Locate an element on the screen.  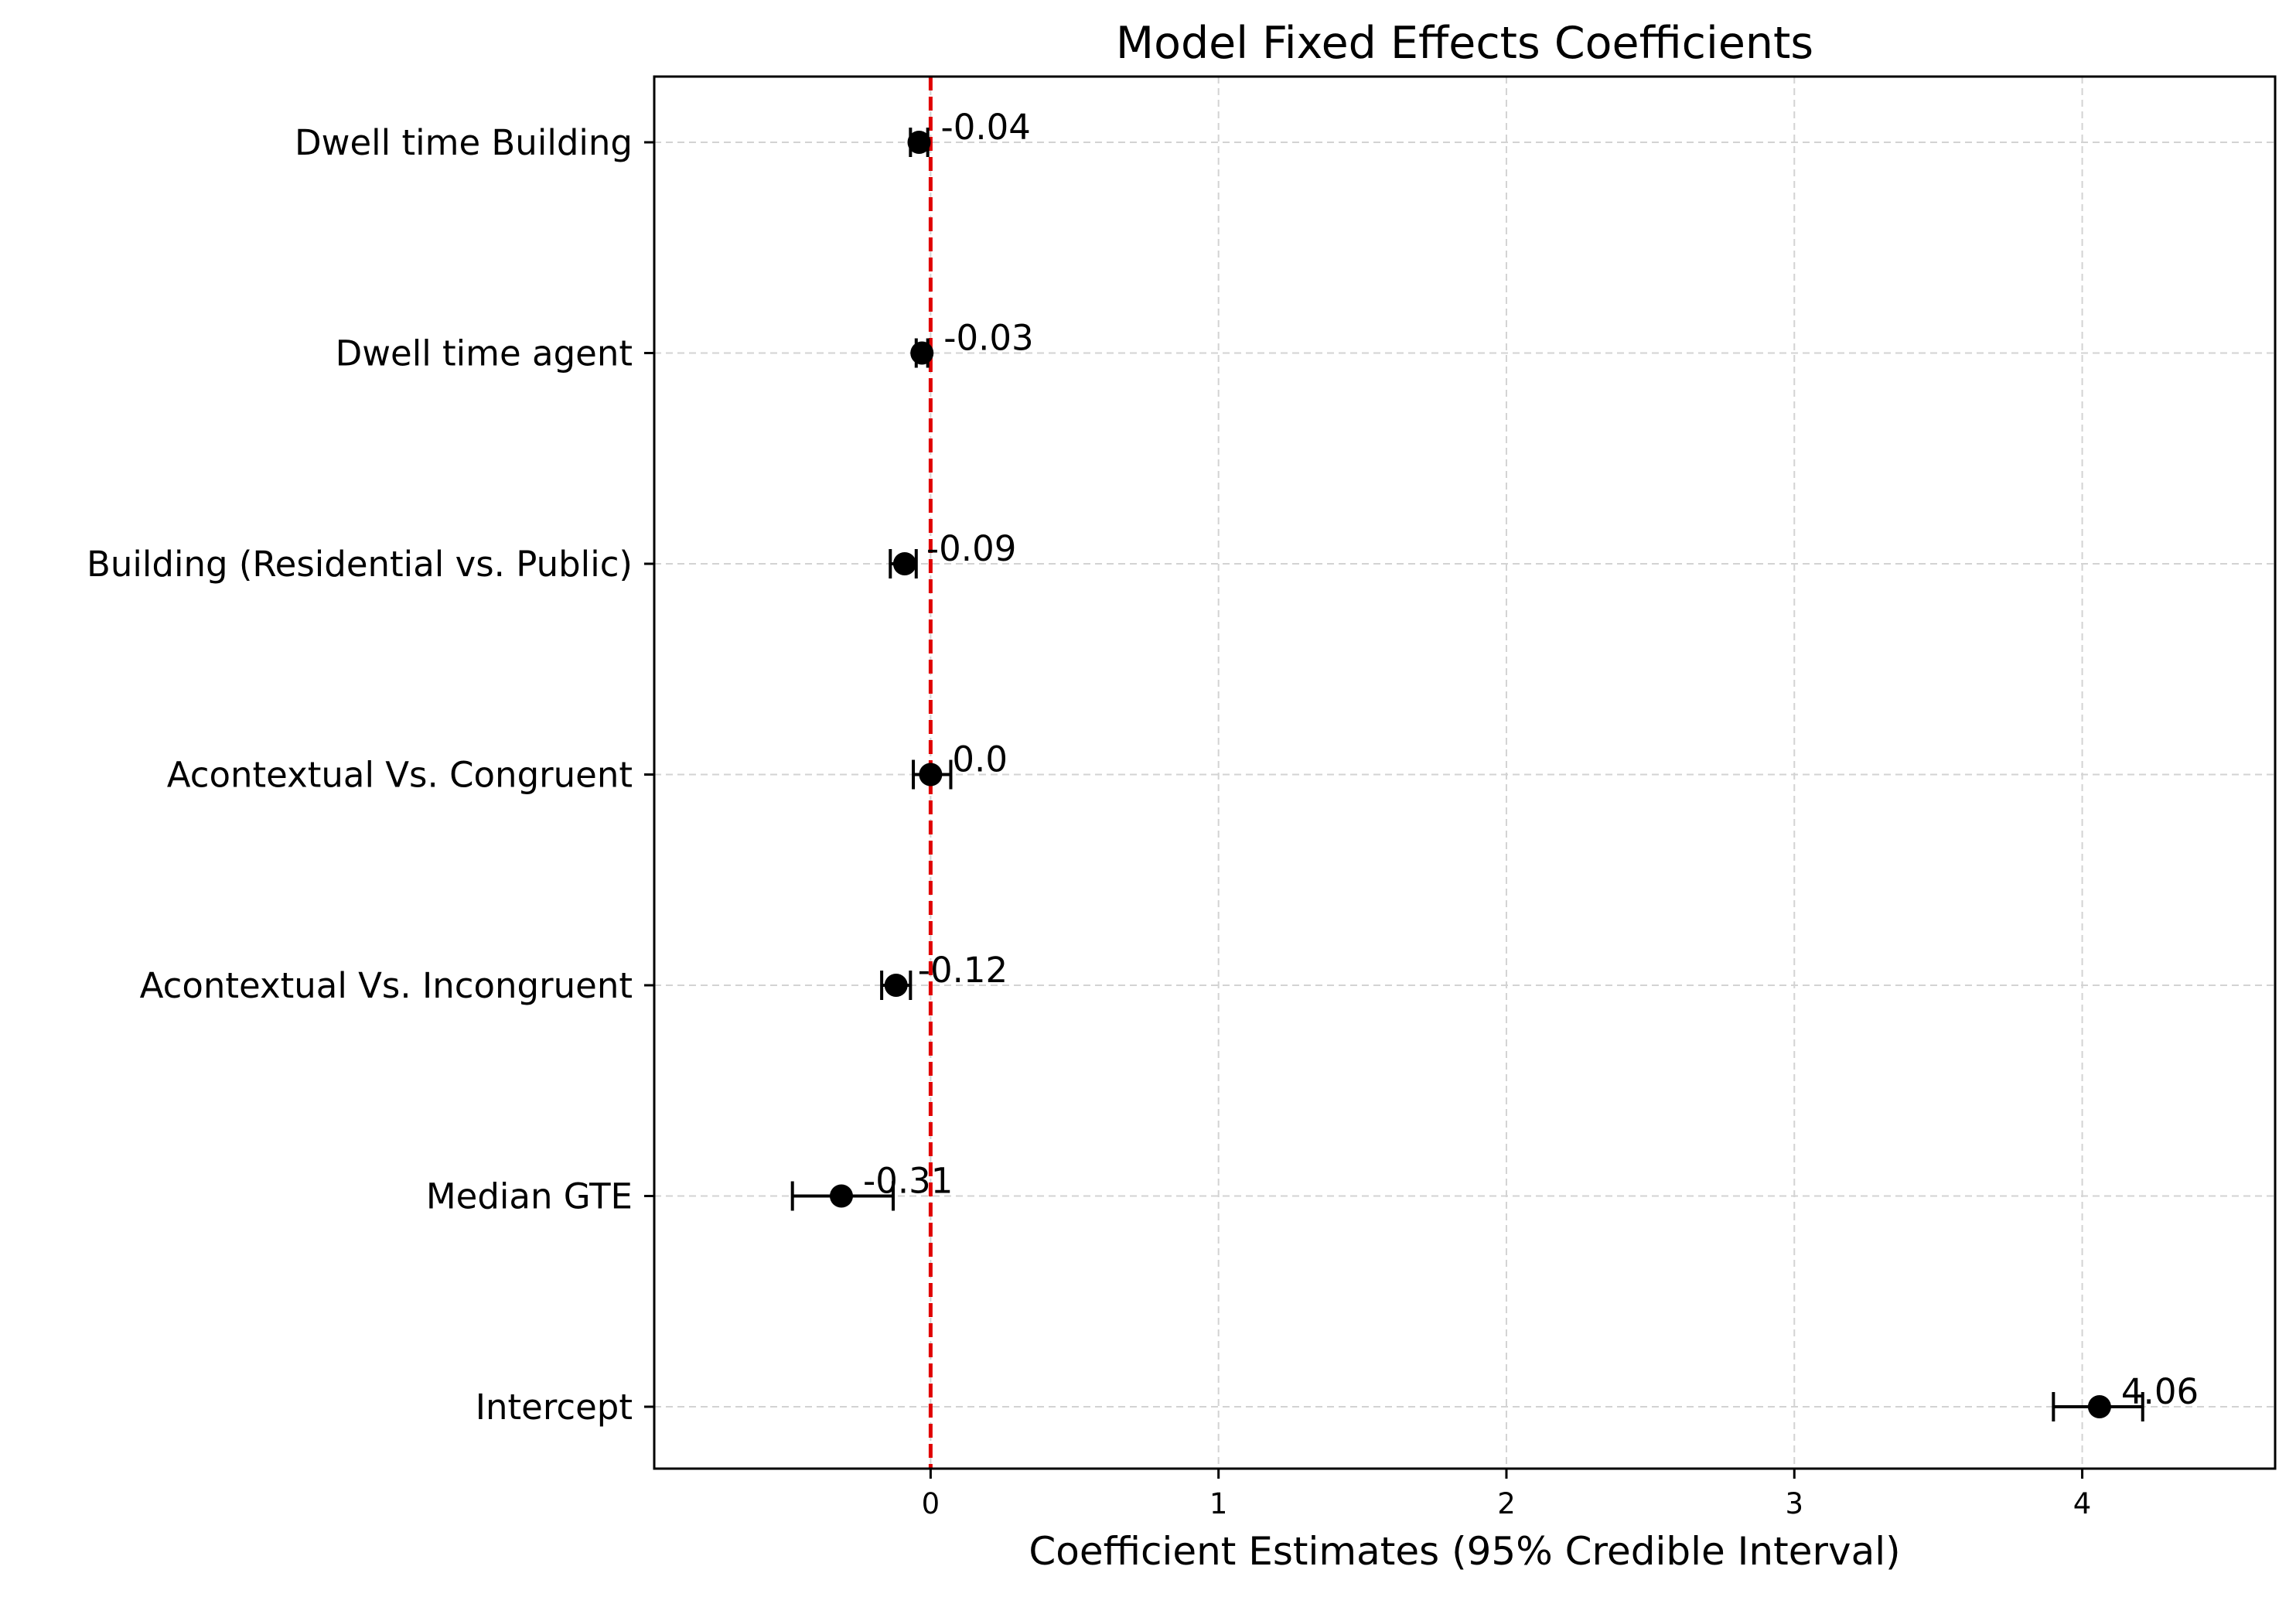
value-label: -0.31 is located at coordinates (908, 1181).